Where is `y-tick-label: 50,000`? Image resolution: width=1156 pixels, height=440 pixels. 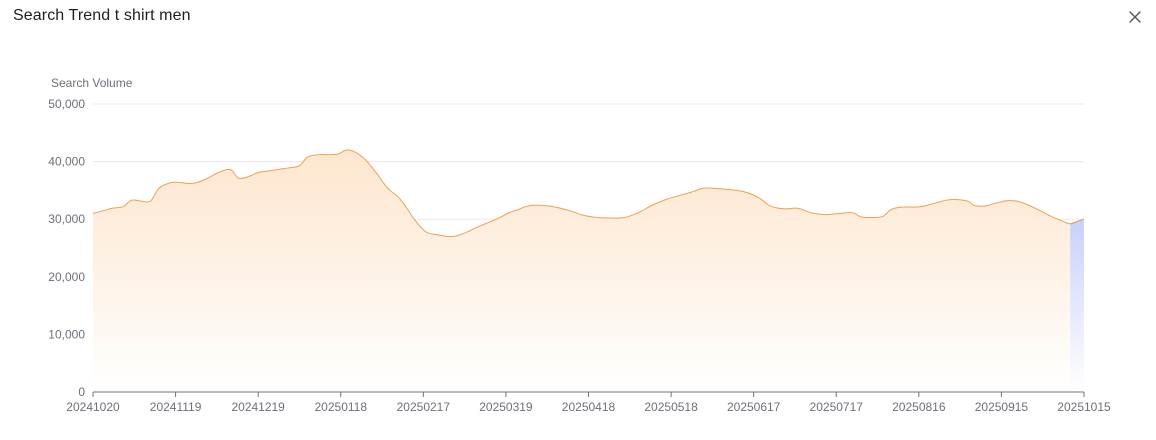
y-tick-label: 50,000 is located at coordinates (66, 104).